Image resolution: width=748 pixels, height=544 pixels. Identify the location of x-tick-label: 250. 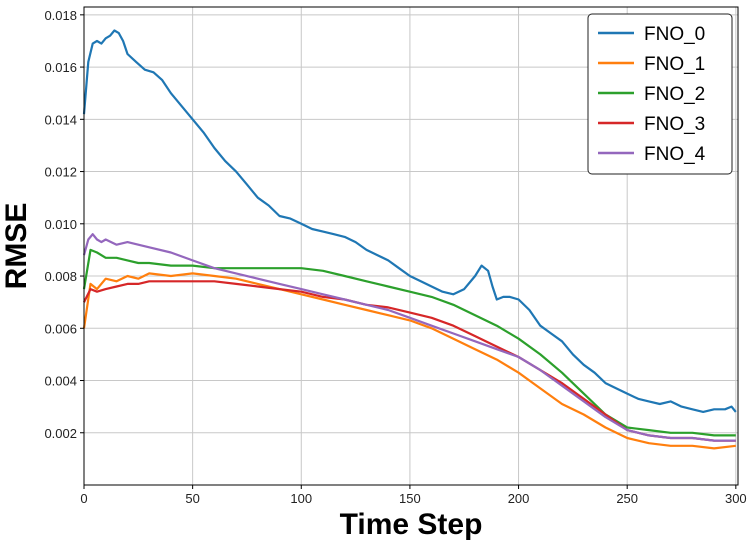
(627, 498).